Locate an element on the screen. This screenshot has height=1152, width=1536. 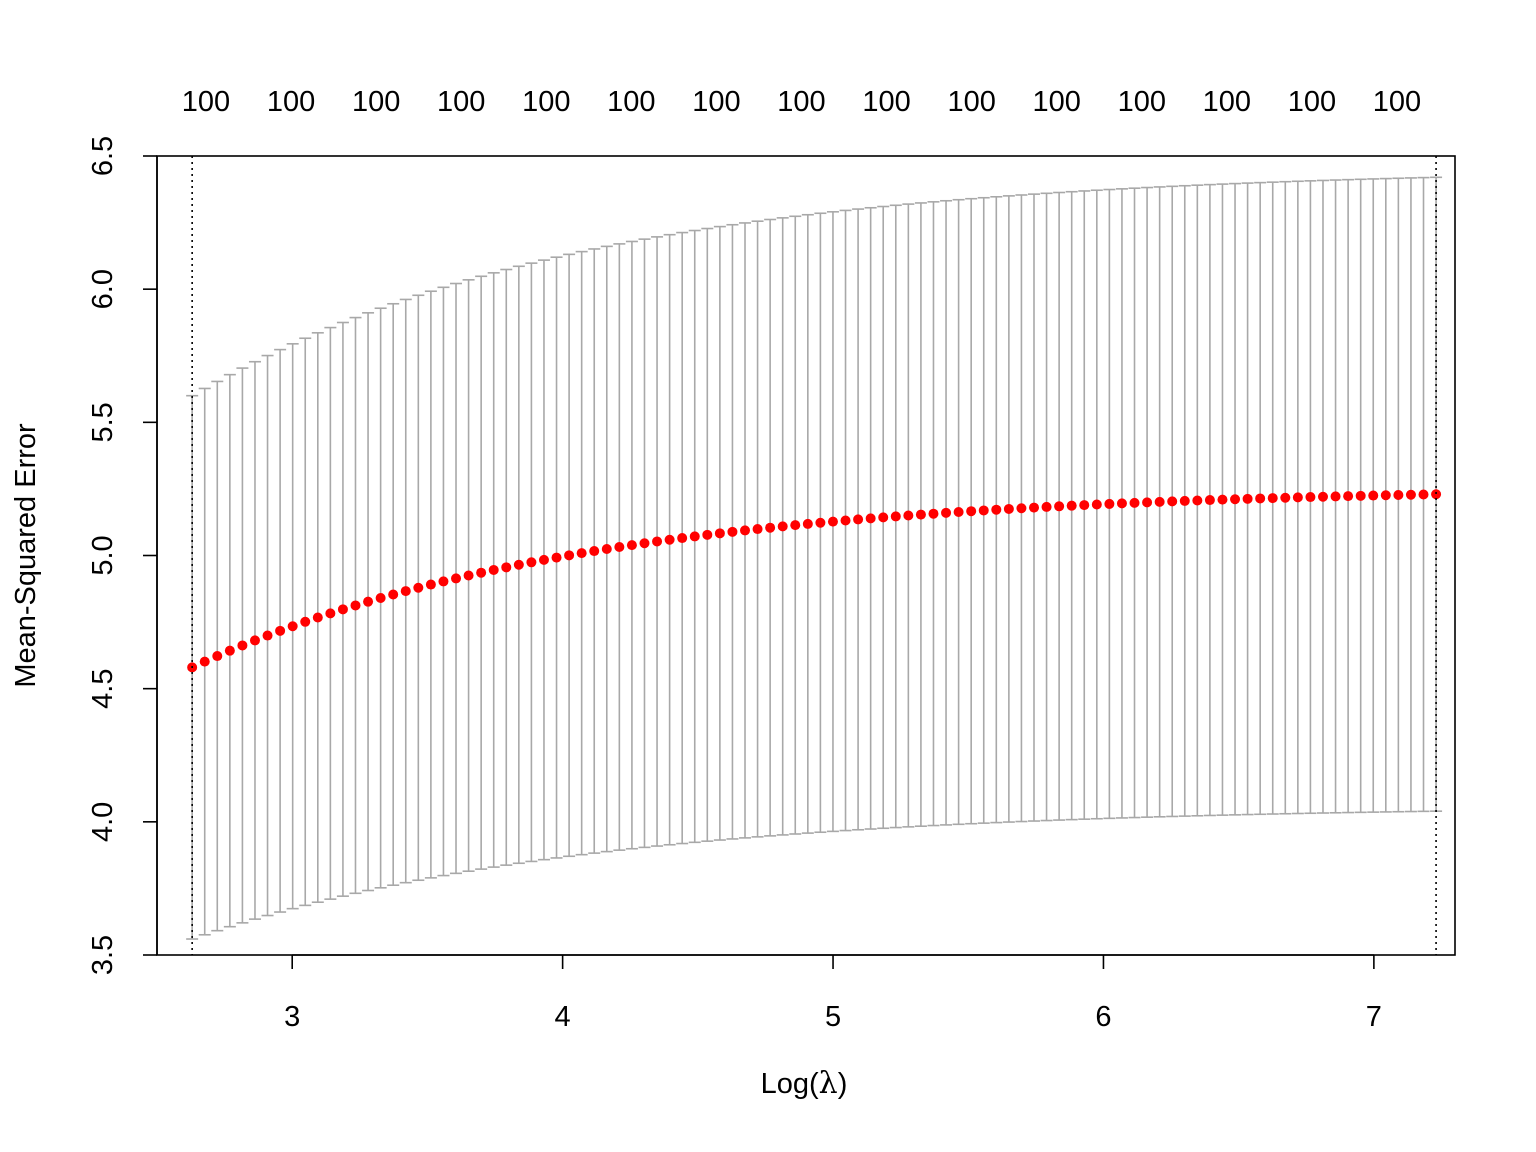
x-tick-label: 6 is located at coordinates (1103, 1017).